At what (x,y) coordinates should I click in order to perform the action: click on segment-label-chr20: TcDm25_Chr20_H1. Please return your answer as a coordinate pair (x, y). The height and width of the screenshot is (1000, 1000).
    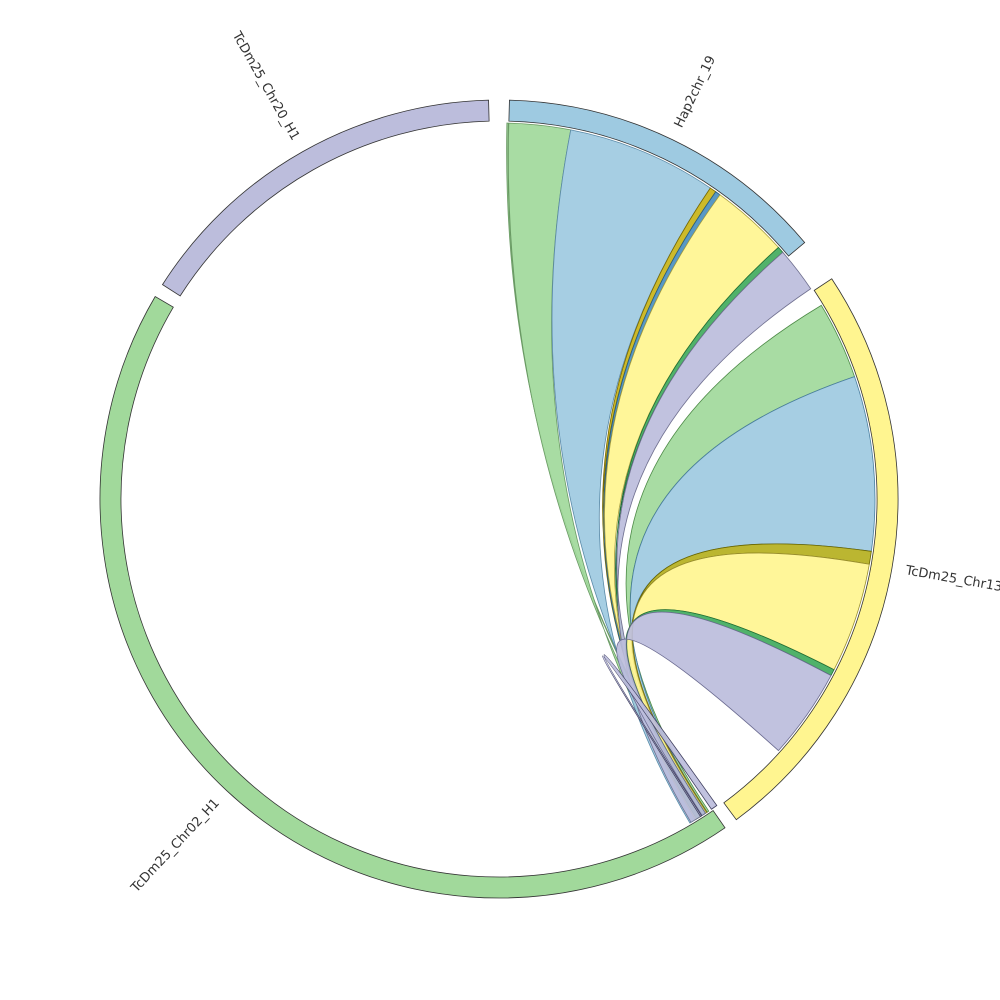
    Looking at the image, I should click on (265, 85).